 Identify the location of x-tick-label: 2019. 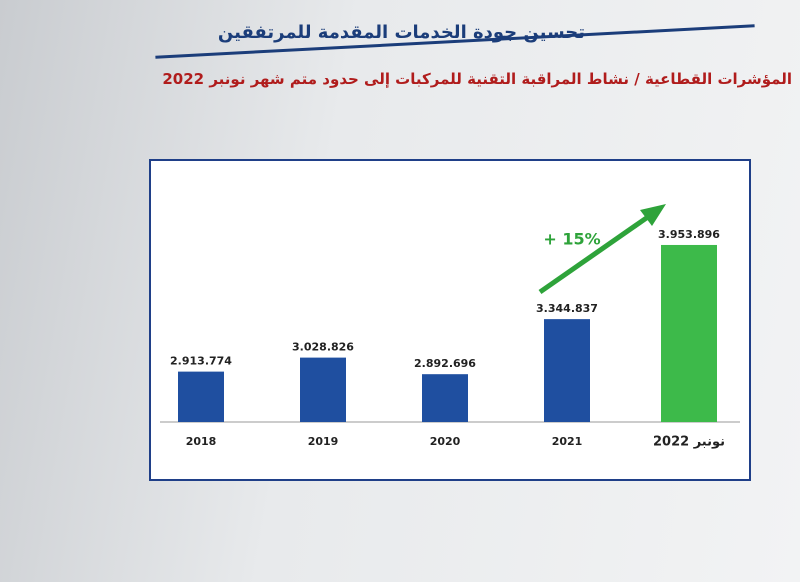
(323, 441).